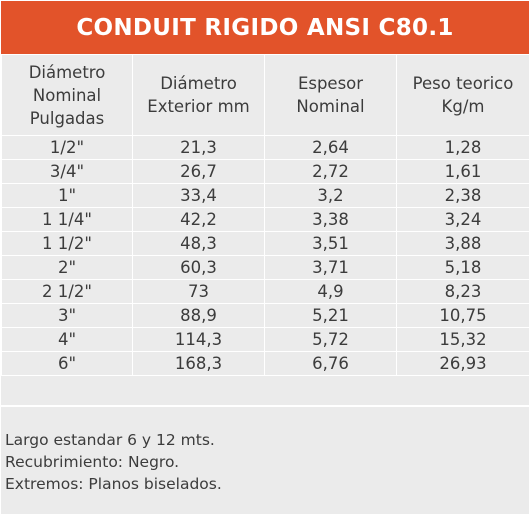  What do you see at coordinates (463, 339) in the screenshot?
I see `cell-peso: 15,32` at bounding box center [463, 339].